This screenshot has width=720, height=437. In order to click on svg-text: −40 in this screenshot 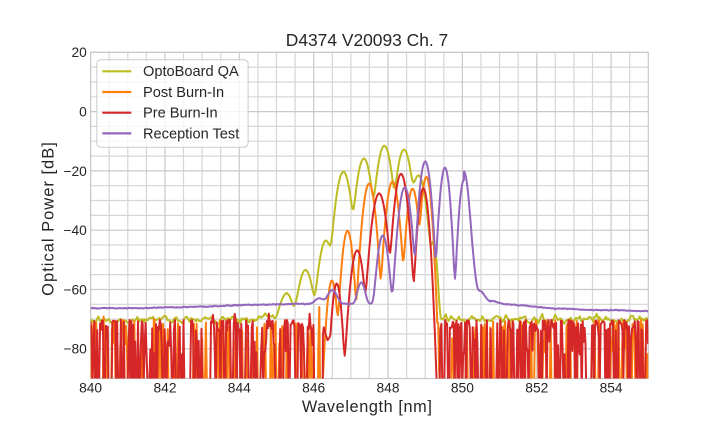, I will do `click(75, 230)`.